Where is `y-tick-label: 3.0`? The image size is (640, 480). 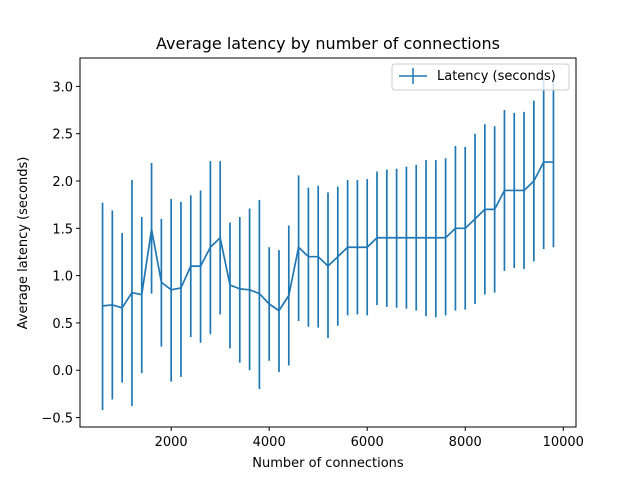 y-tick-label: 3.0 is located at coordinates (62, 87).